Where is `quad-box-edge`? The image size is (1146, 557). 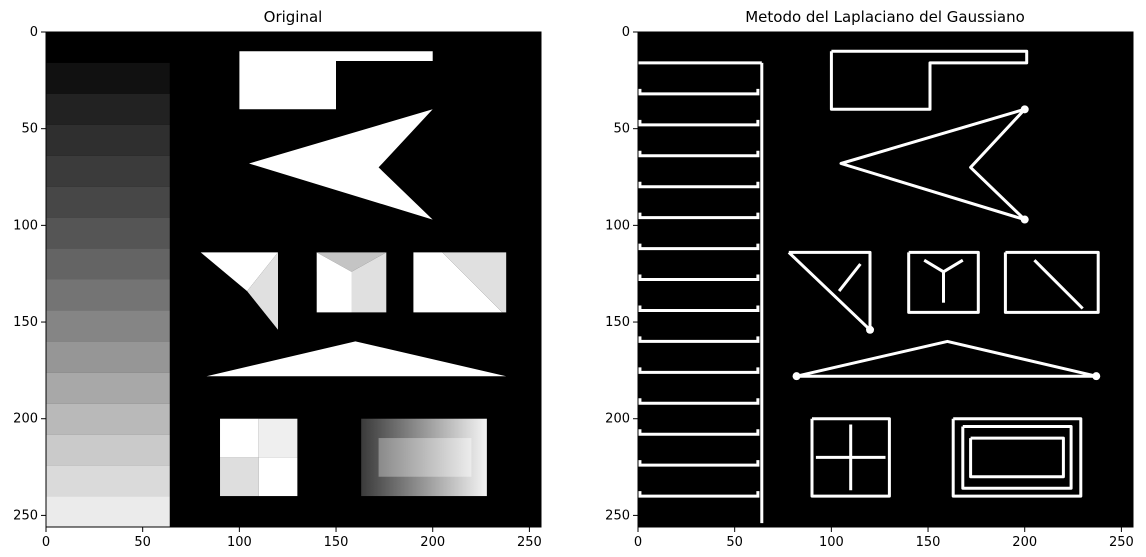 quad-box-edge is located at coordinates (850, 457).